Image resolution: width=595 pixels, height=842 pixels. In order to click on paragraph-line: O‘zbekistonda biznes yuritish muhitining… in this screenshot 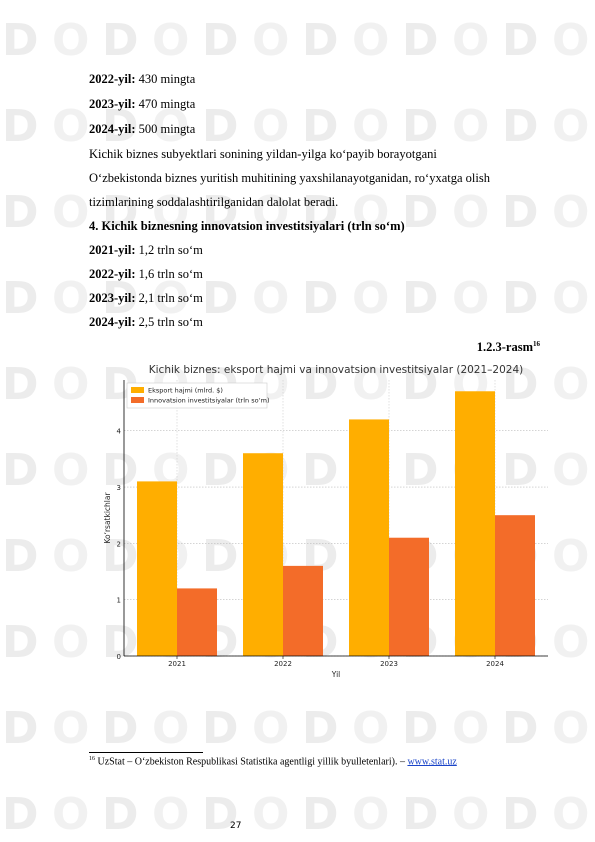, I will do `click(289, 178)`.